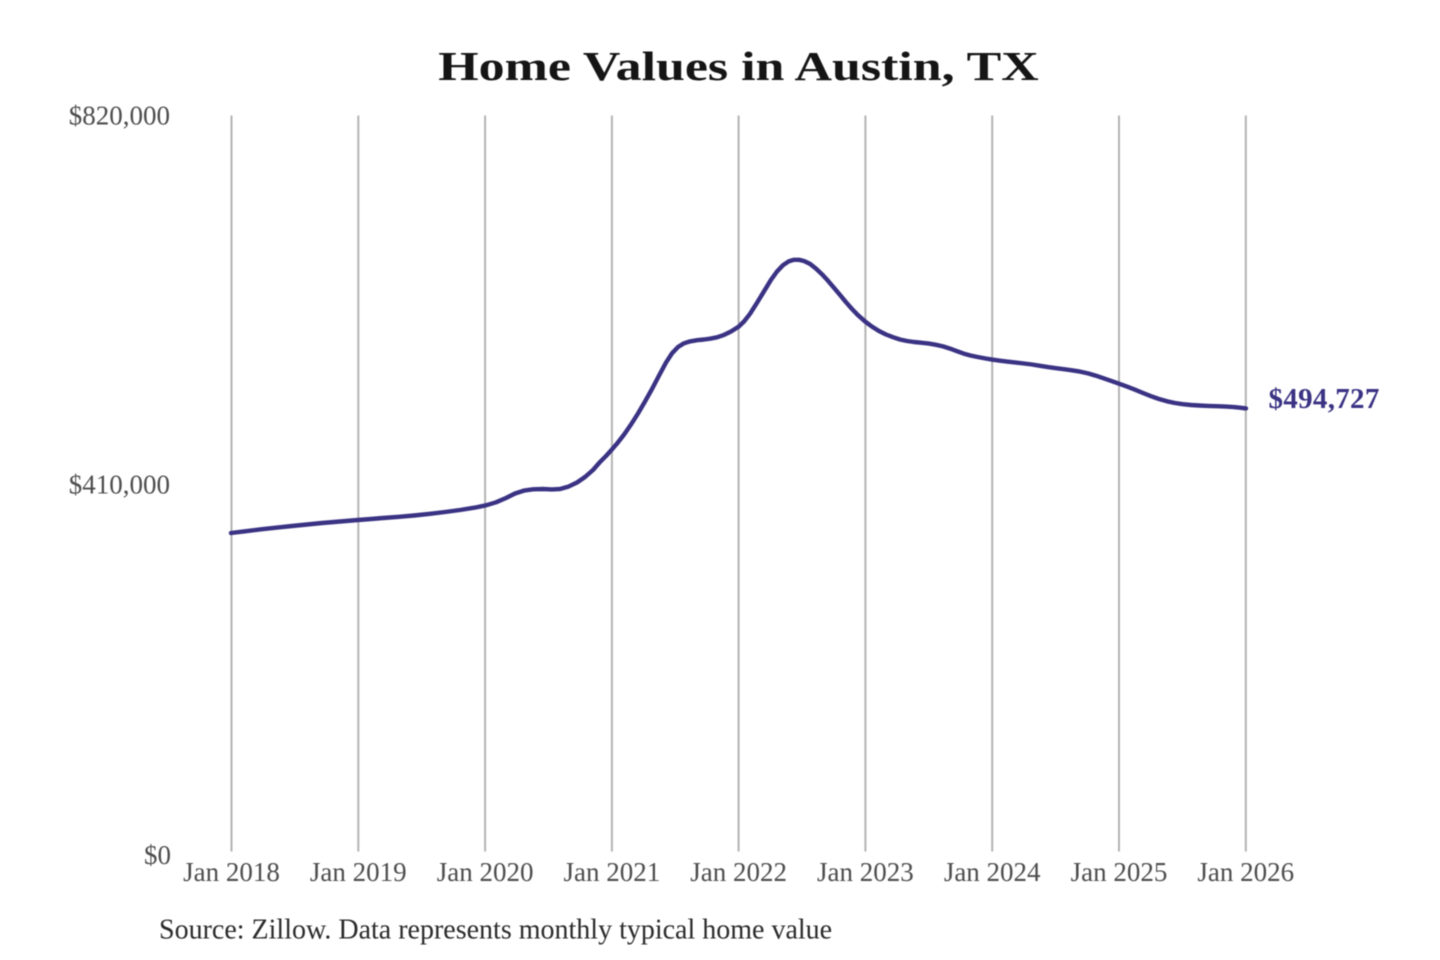 This screenshot has width=1440, height=960. What do you see at coordinates (612, 872) in the screenshot?
I see `svg-text: Jan 2021` at bounding box center [612, 872].